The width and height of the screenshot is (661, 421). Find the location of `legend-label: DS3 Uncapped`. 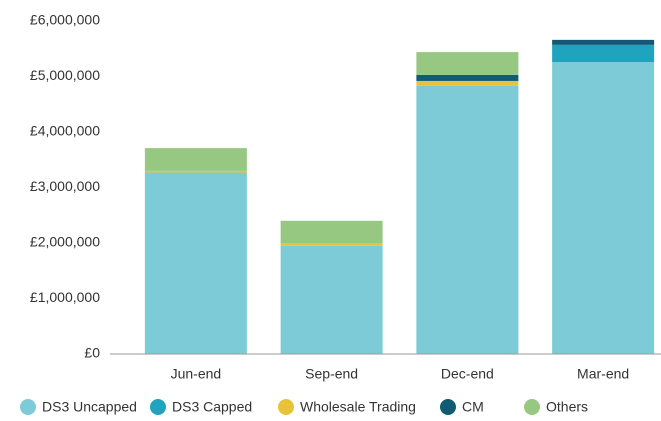

legend-label: DS3 Uncapped is located at coordinates (89, 407).